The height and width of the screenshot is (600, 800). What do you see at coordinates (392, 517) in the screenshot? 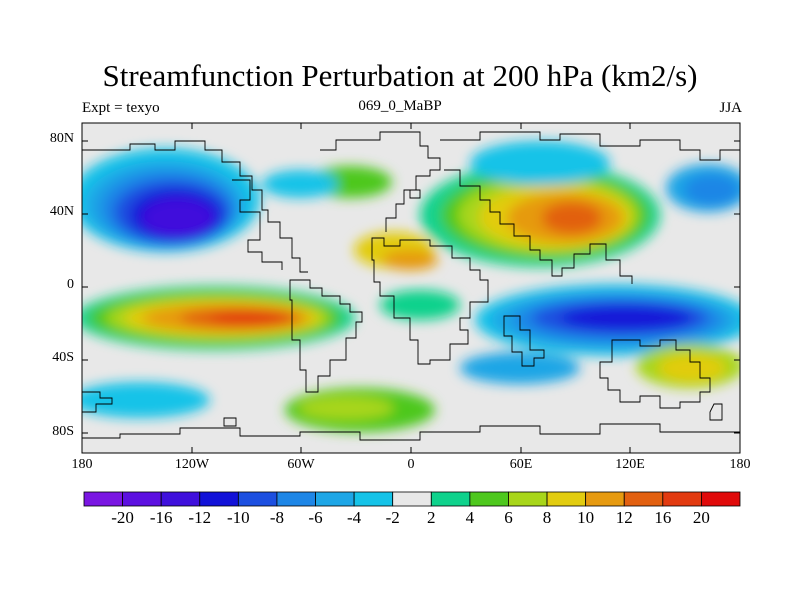
I see `colorbar-label: -2` at bounding box center [392, 517].